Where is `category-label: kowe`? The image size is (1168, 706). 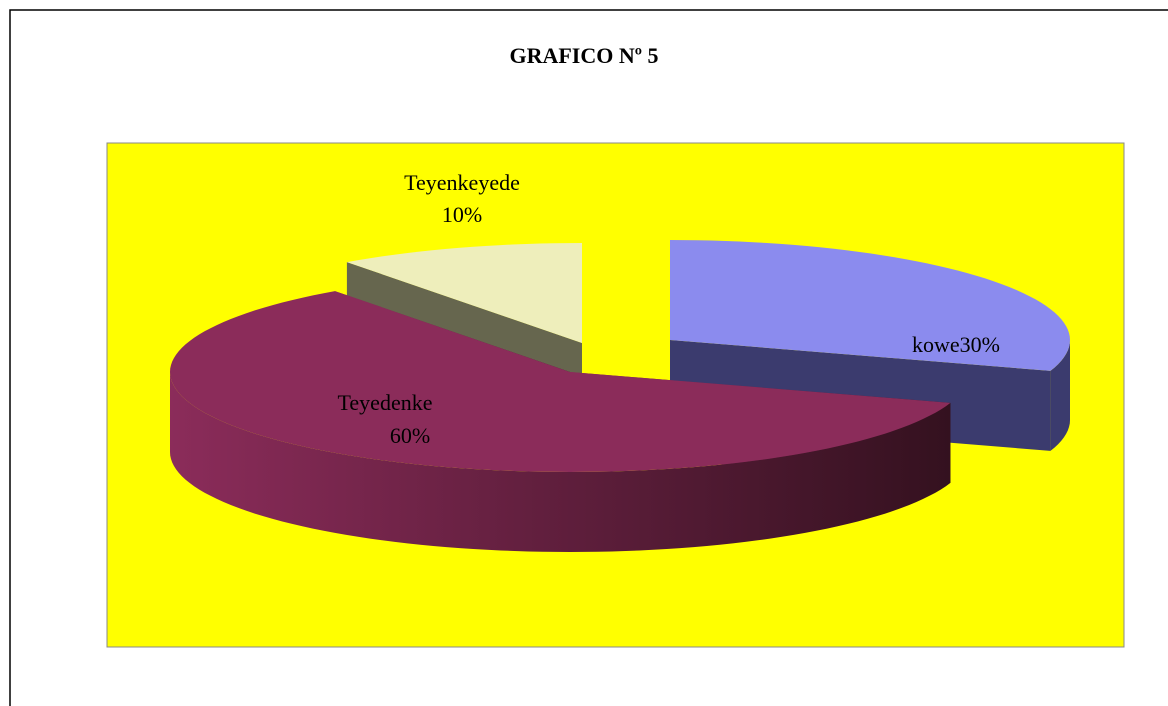
category-label: kowe is located at coordinates (936, 344).